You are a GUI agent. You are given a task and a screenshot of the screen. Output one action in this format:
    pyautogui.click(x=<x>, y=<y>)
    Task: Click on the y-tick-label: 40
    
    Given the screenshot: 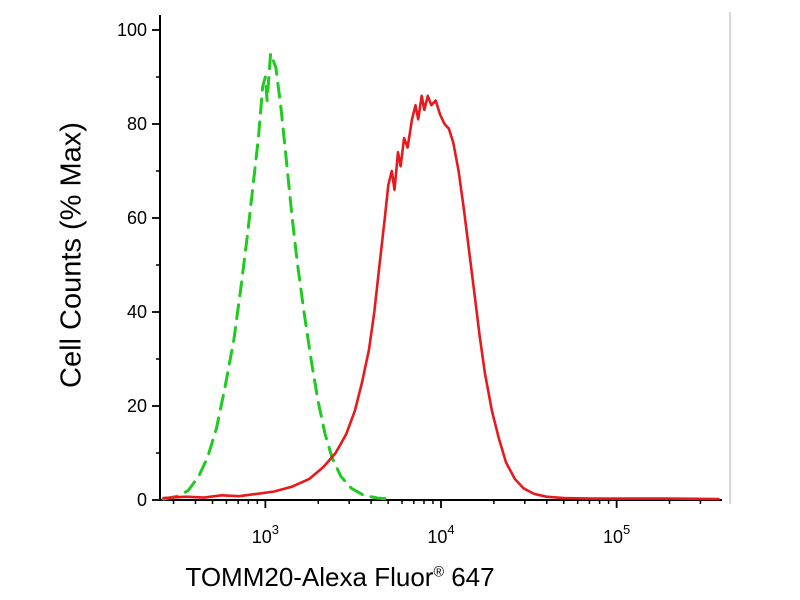 What is the action you would take?
    pyautogui.click(x=137, y=312)
    